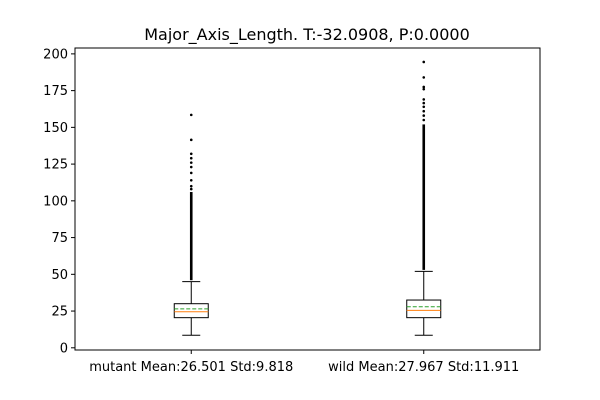 The image size is (600, 400). What do you see at coordinates (191, 367) in the screenshot?
I see `x-tick-label: mutant Mean:26.501 Std:9.818` at bounding box center [191, 367].